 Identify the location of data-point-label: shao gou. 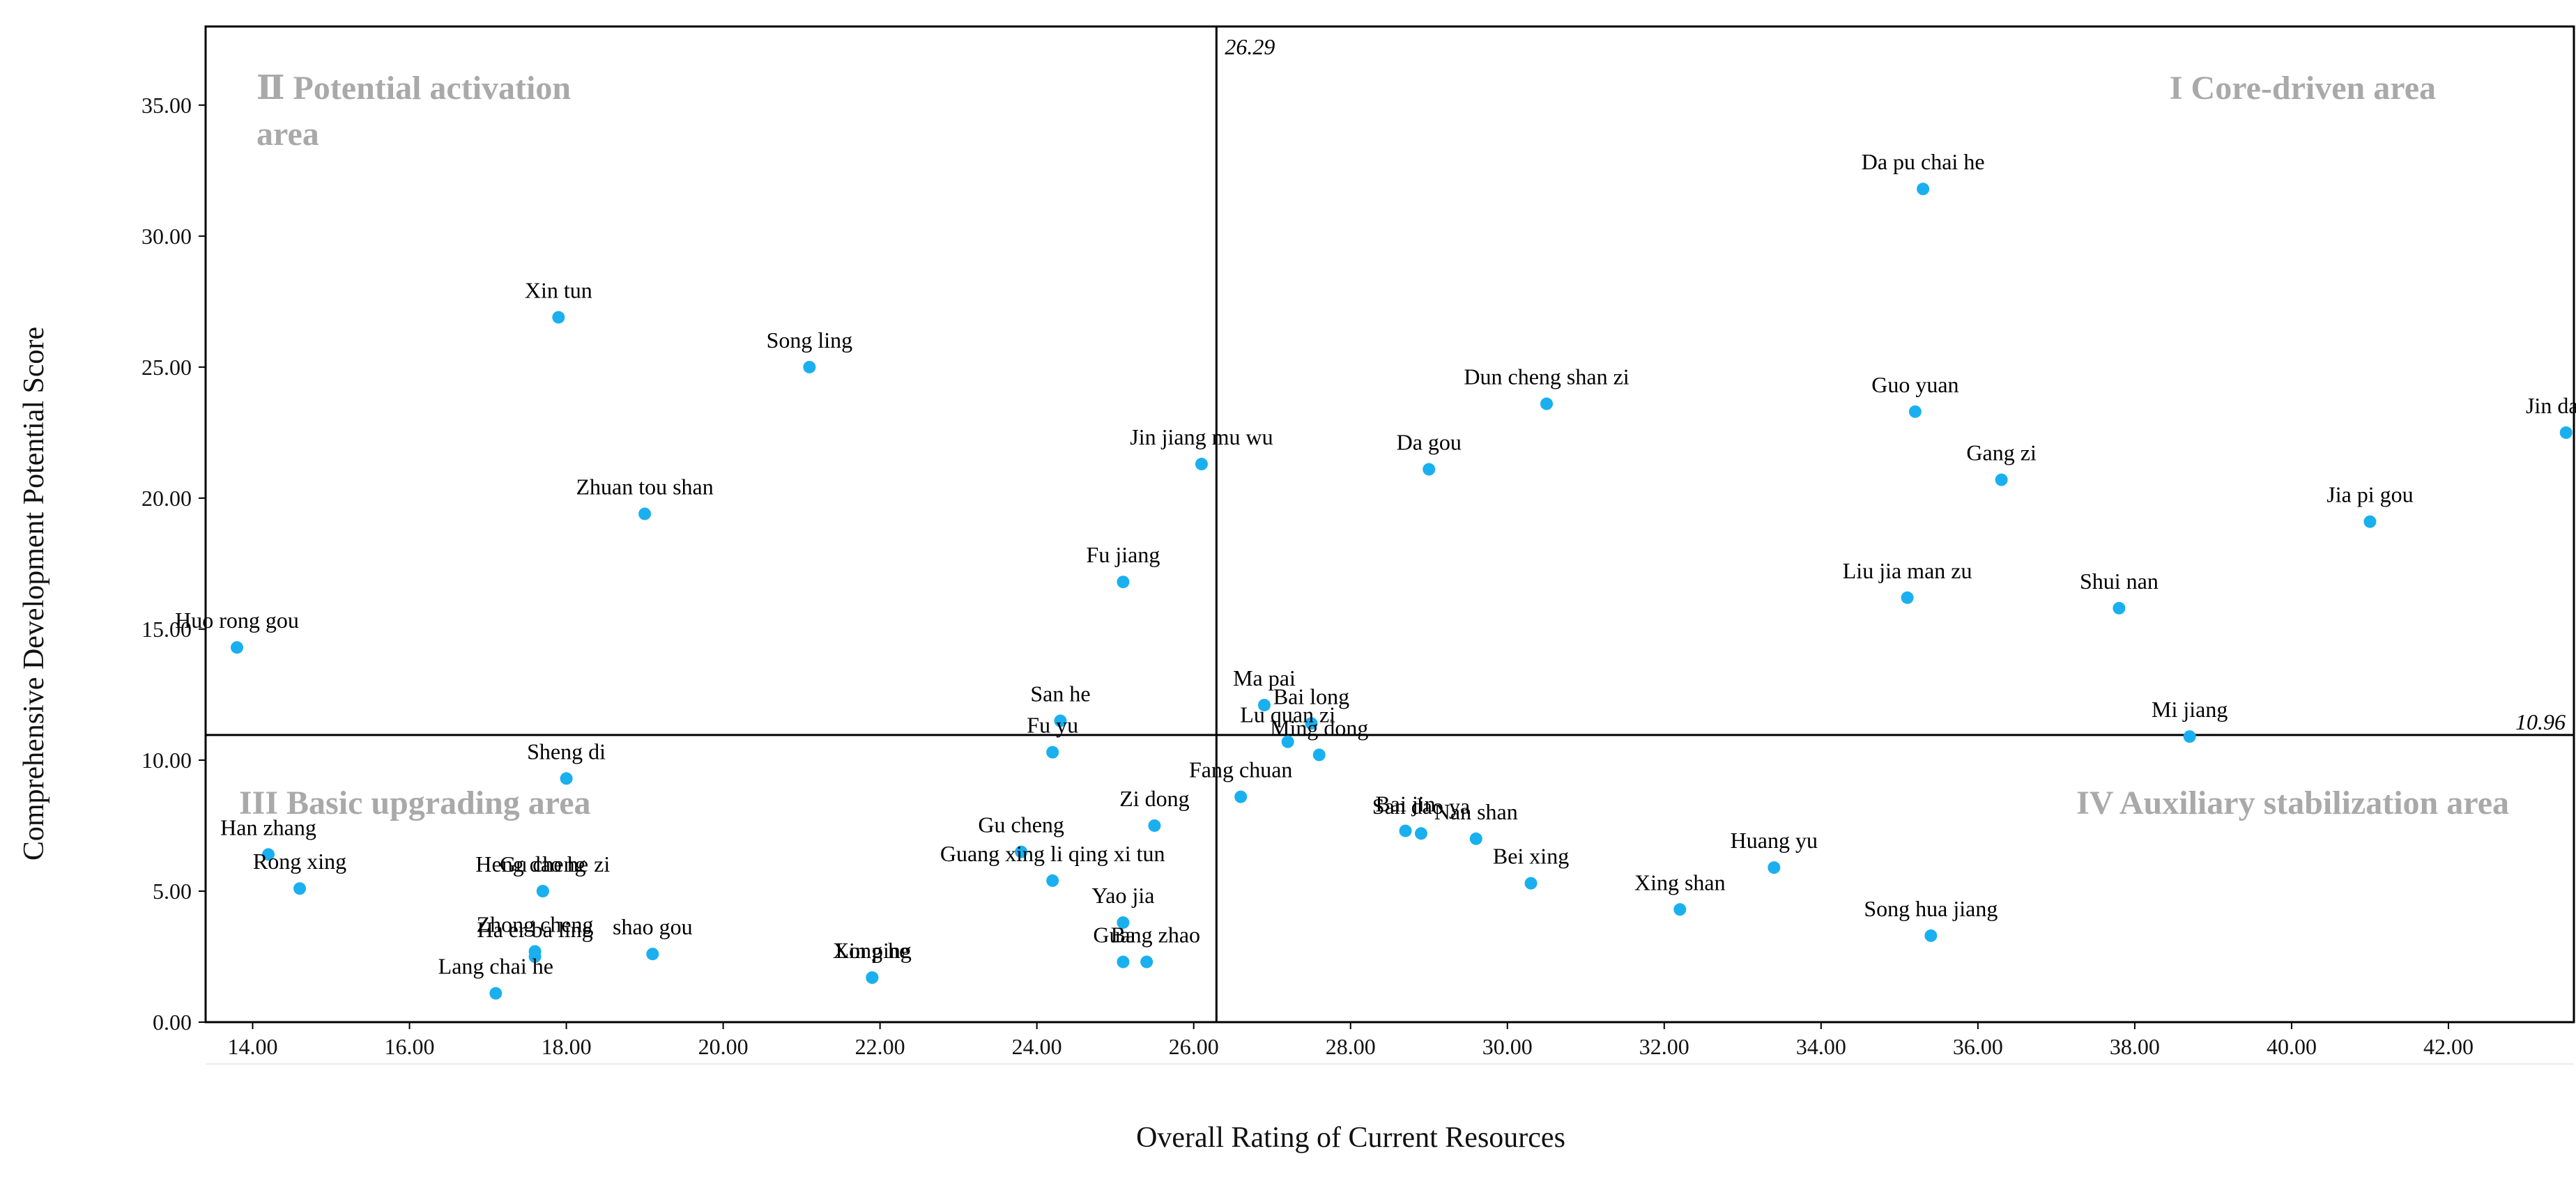
(653, 927).